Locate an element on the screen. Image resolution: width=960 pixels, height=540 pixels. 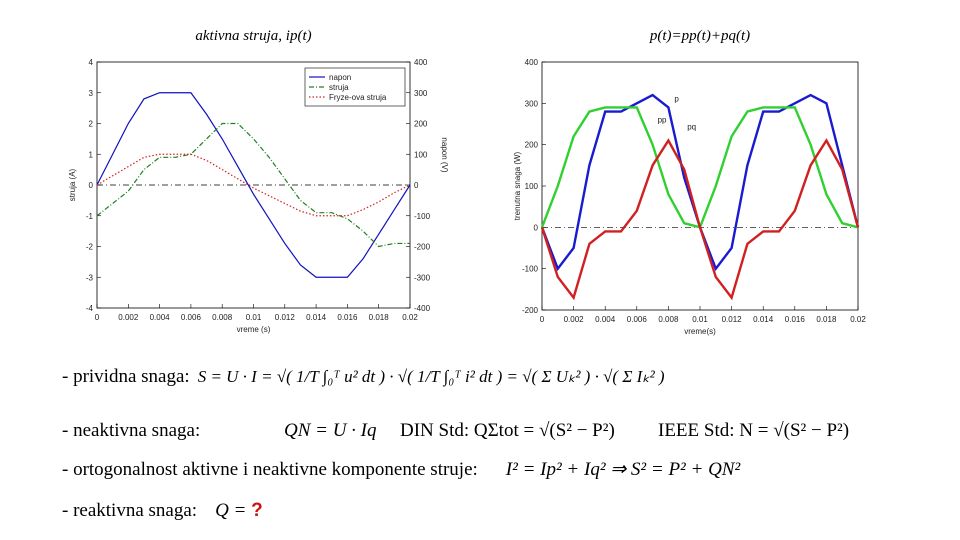
y-tick-label: 300 is located at coordinates (532, 103).